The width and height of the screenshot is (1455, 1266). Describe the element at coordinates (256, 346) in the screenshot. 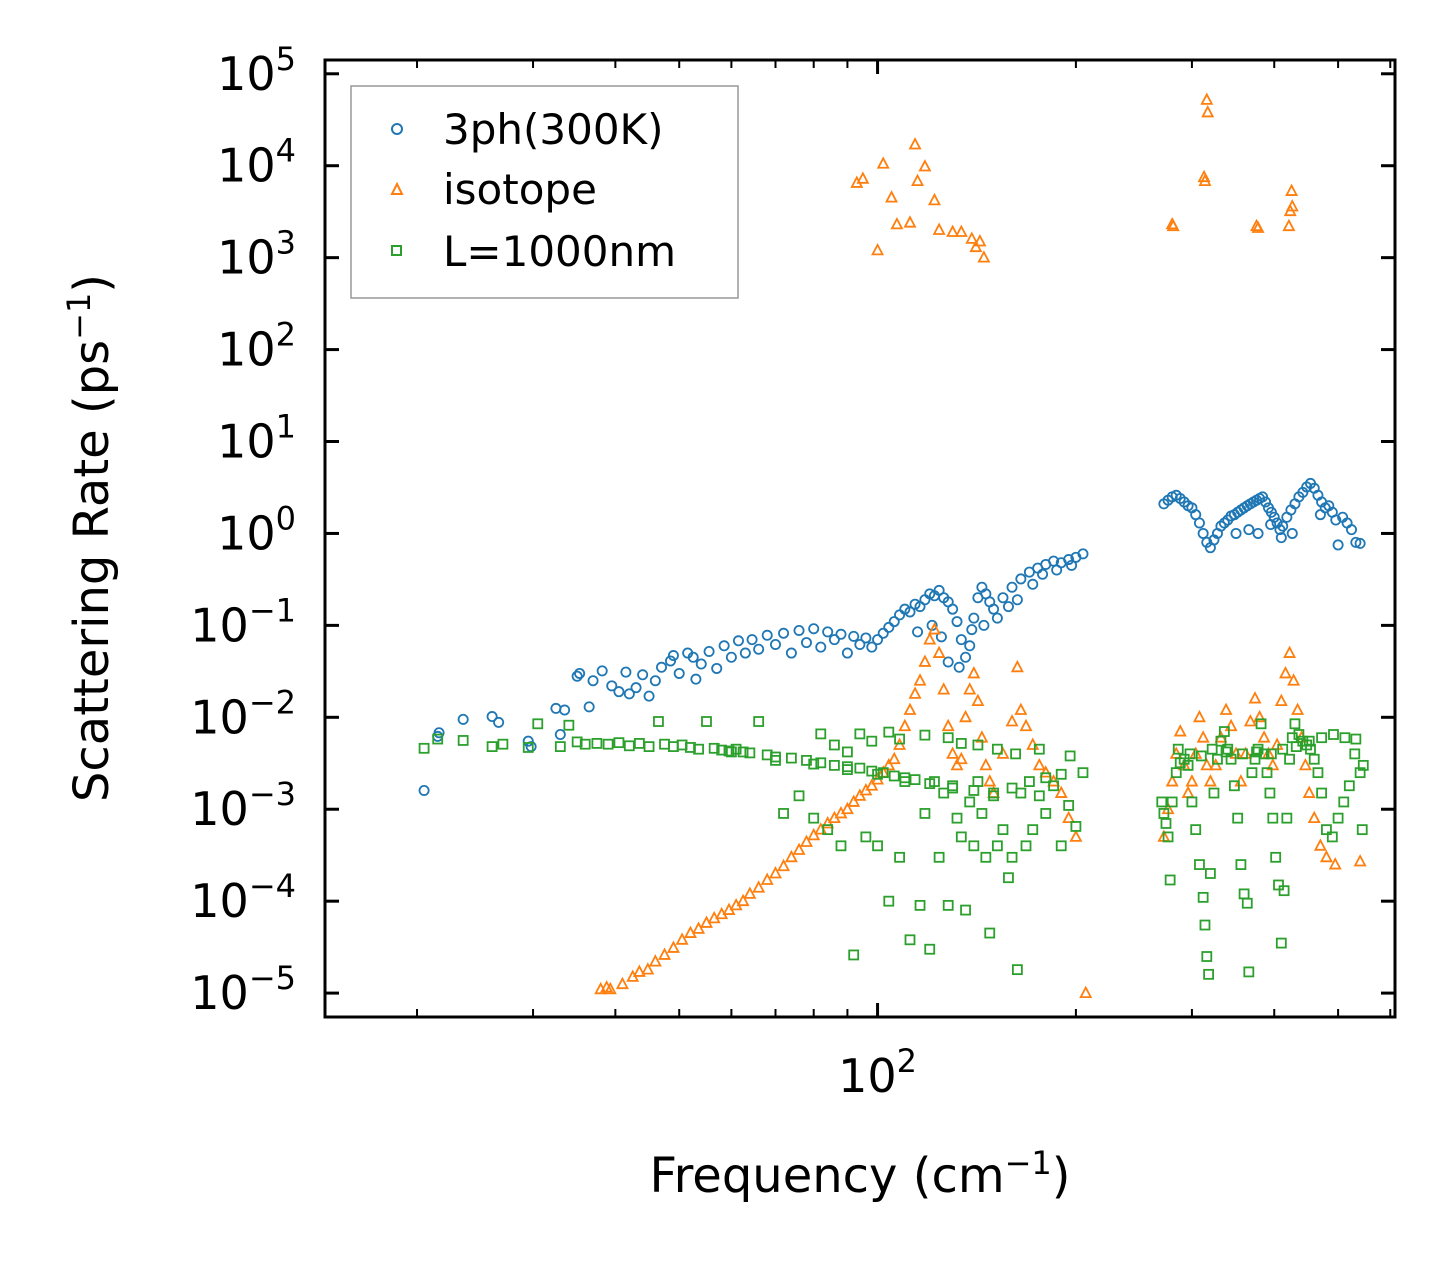

I see `y-tick-label: 10²` at that location.